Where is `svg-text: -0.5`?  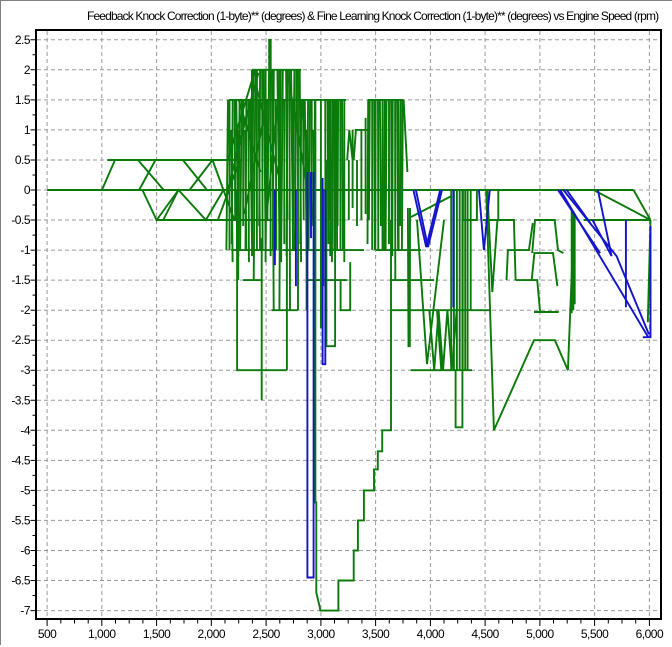 svg-text: -0.5 is located at coordinates (21, 220).